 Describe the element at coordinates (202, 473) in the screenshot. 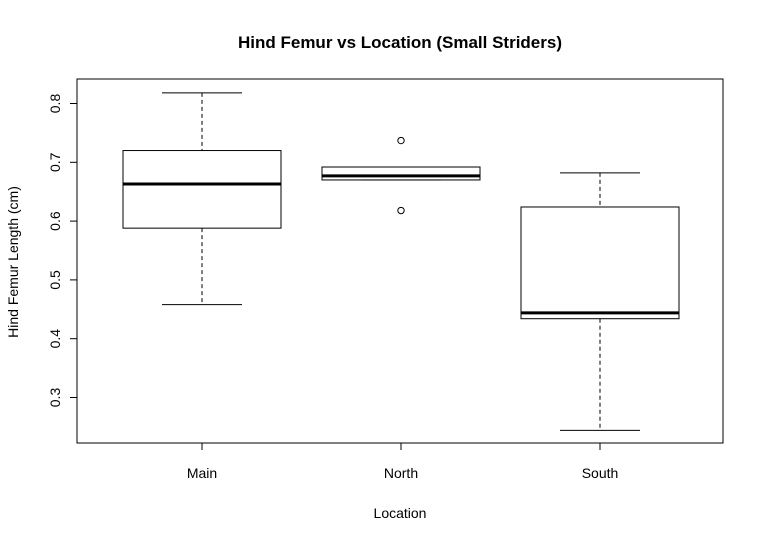

I see `x-tick-label: Main` at that location.